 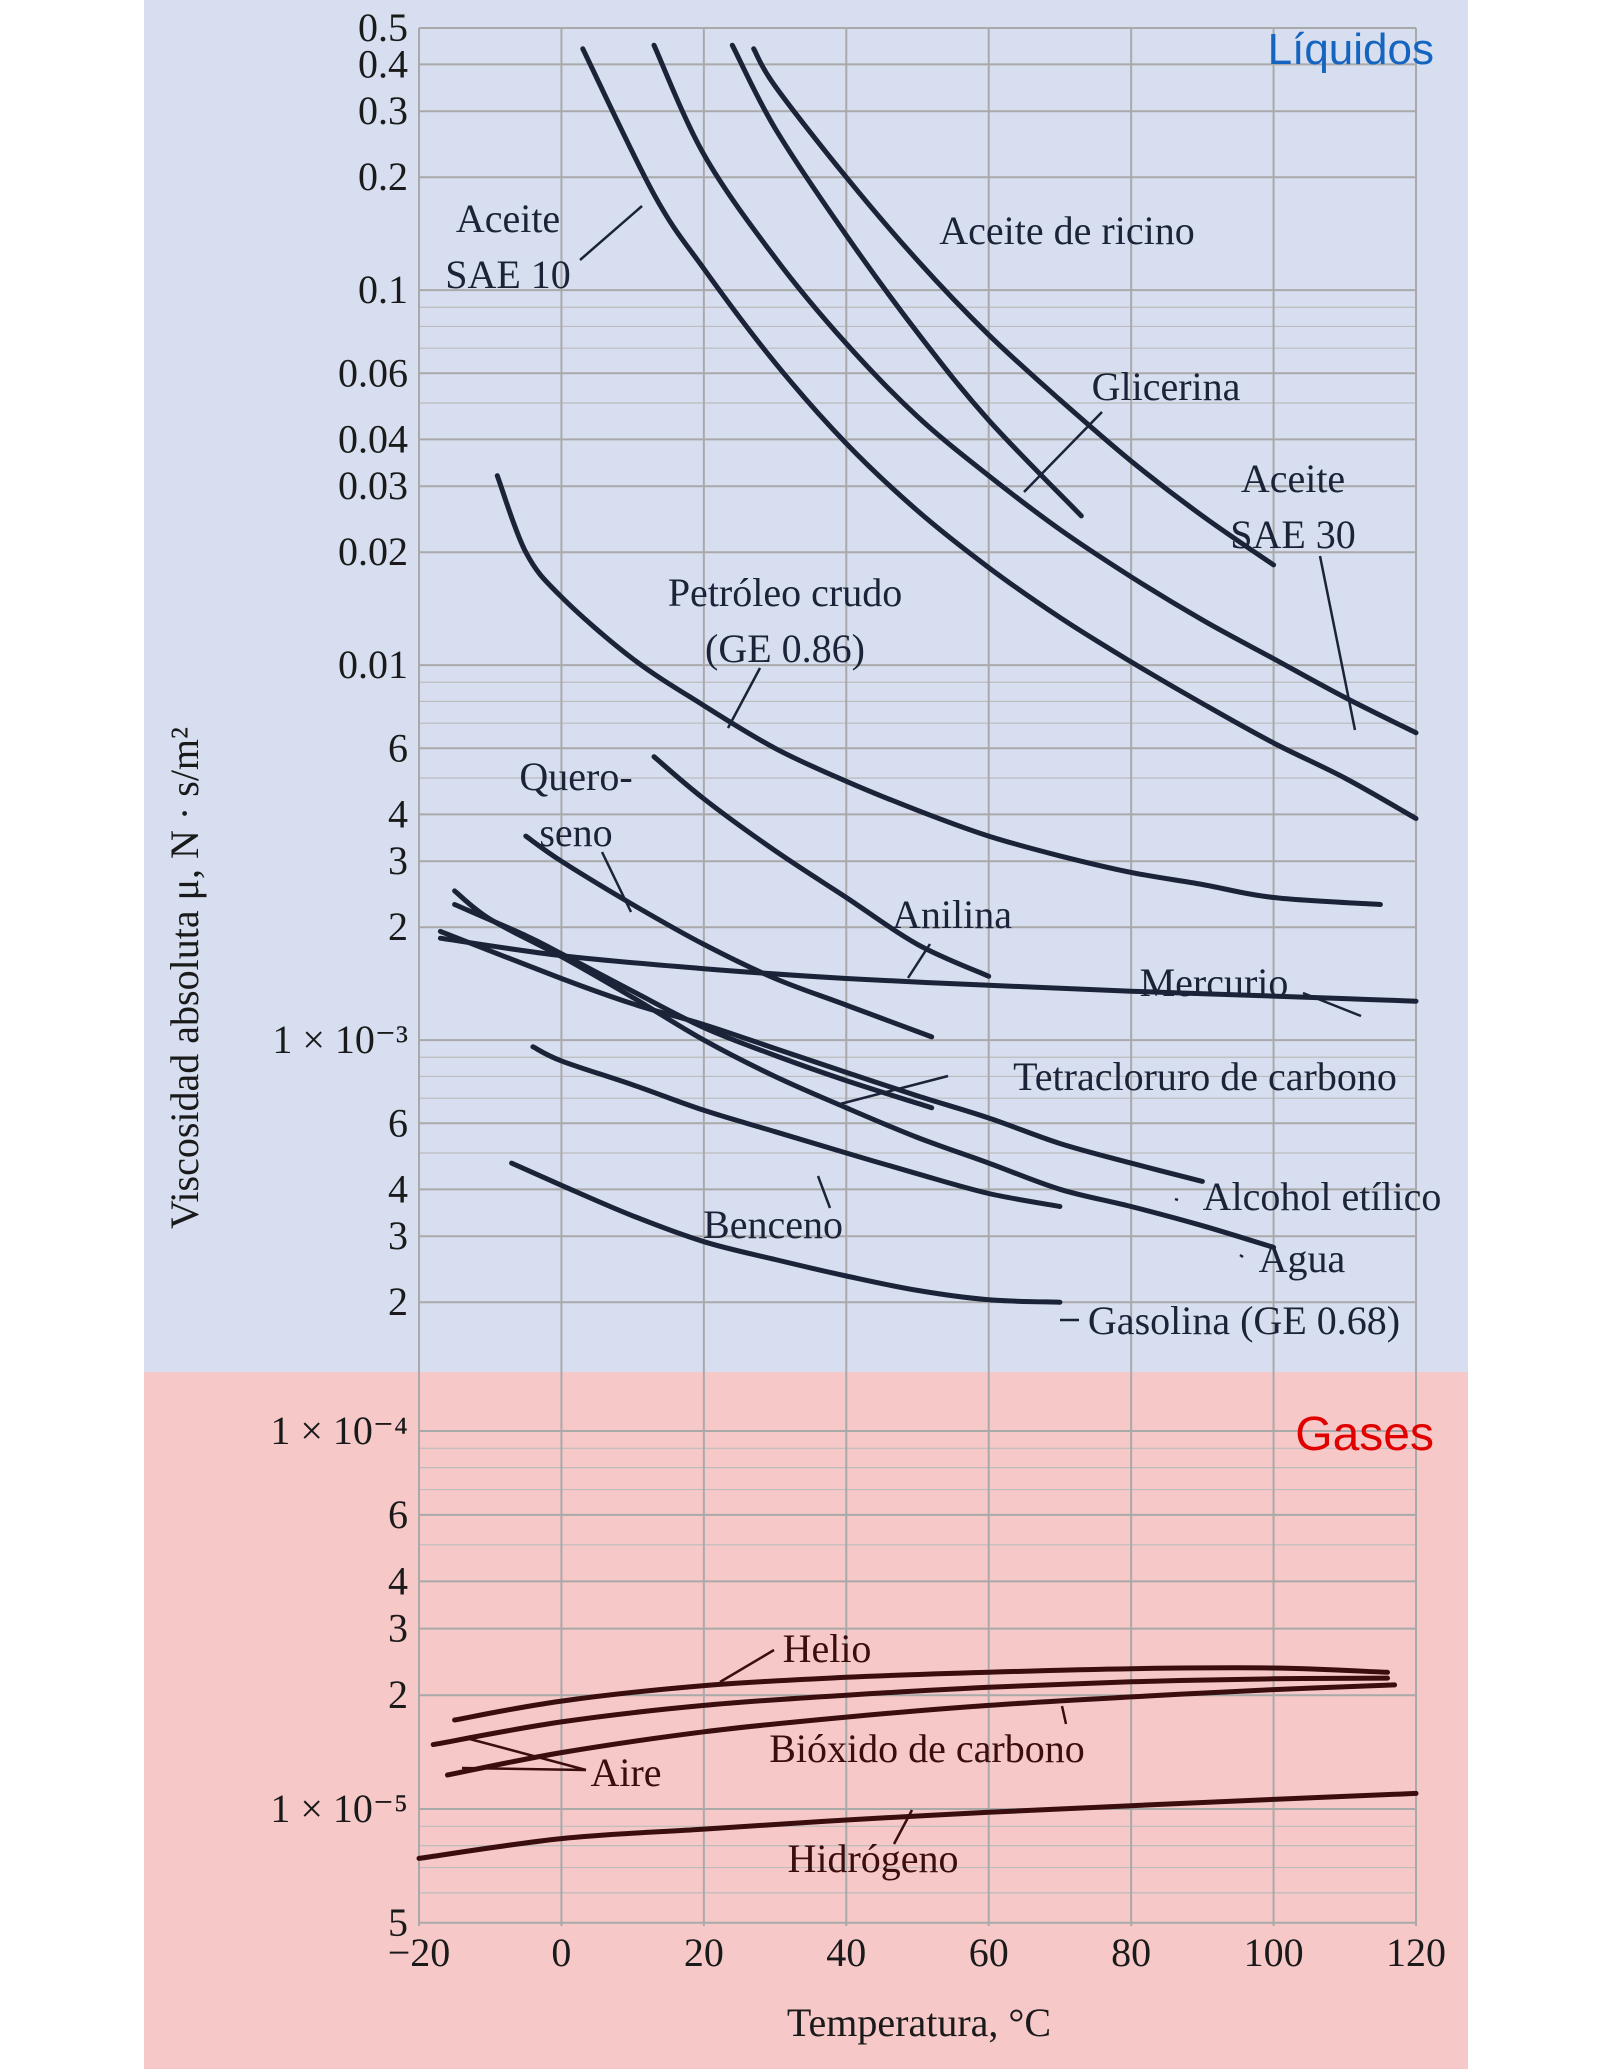 What do you see at coordinates (921, 1694) in the screenshot?
I see `curve-helio` at bounding box center [921, 1694].